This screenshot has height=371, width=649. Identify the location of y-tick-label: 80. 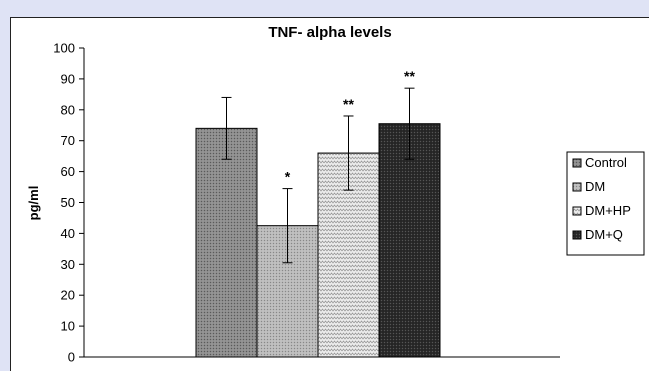
(68, 109).